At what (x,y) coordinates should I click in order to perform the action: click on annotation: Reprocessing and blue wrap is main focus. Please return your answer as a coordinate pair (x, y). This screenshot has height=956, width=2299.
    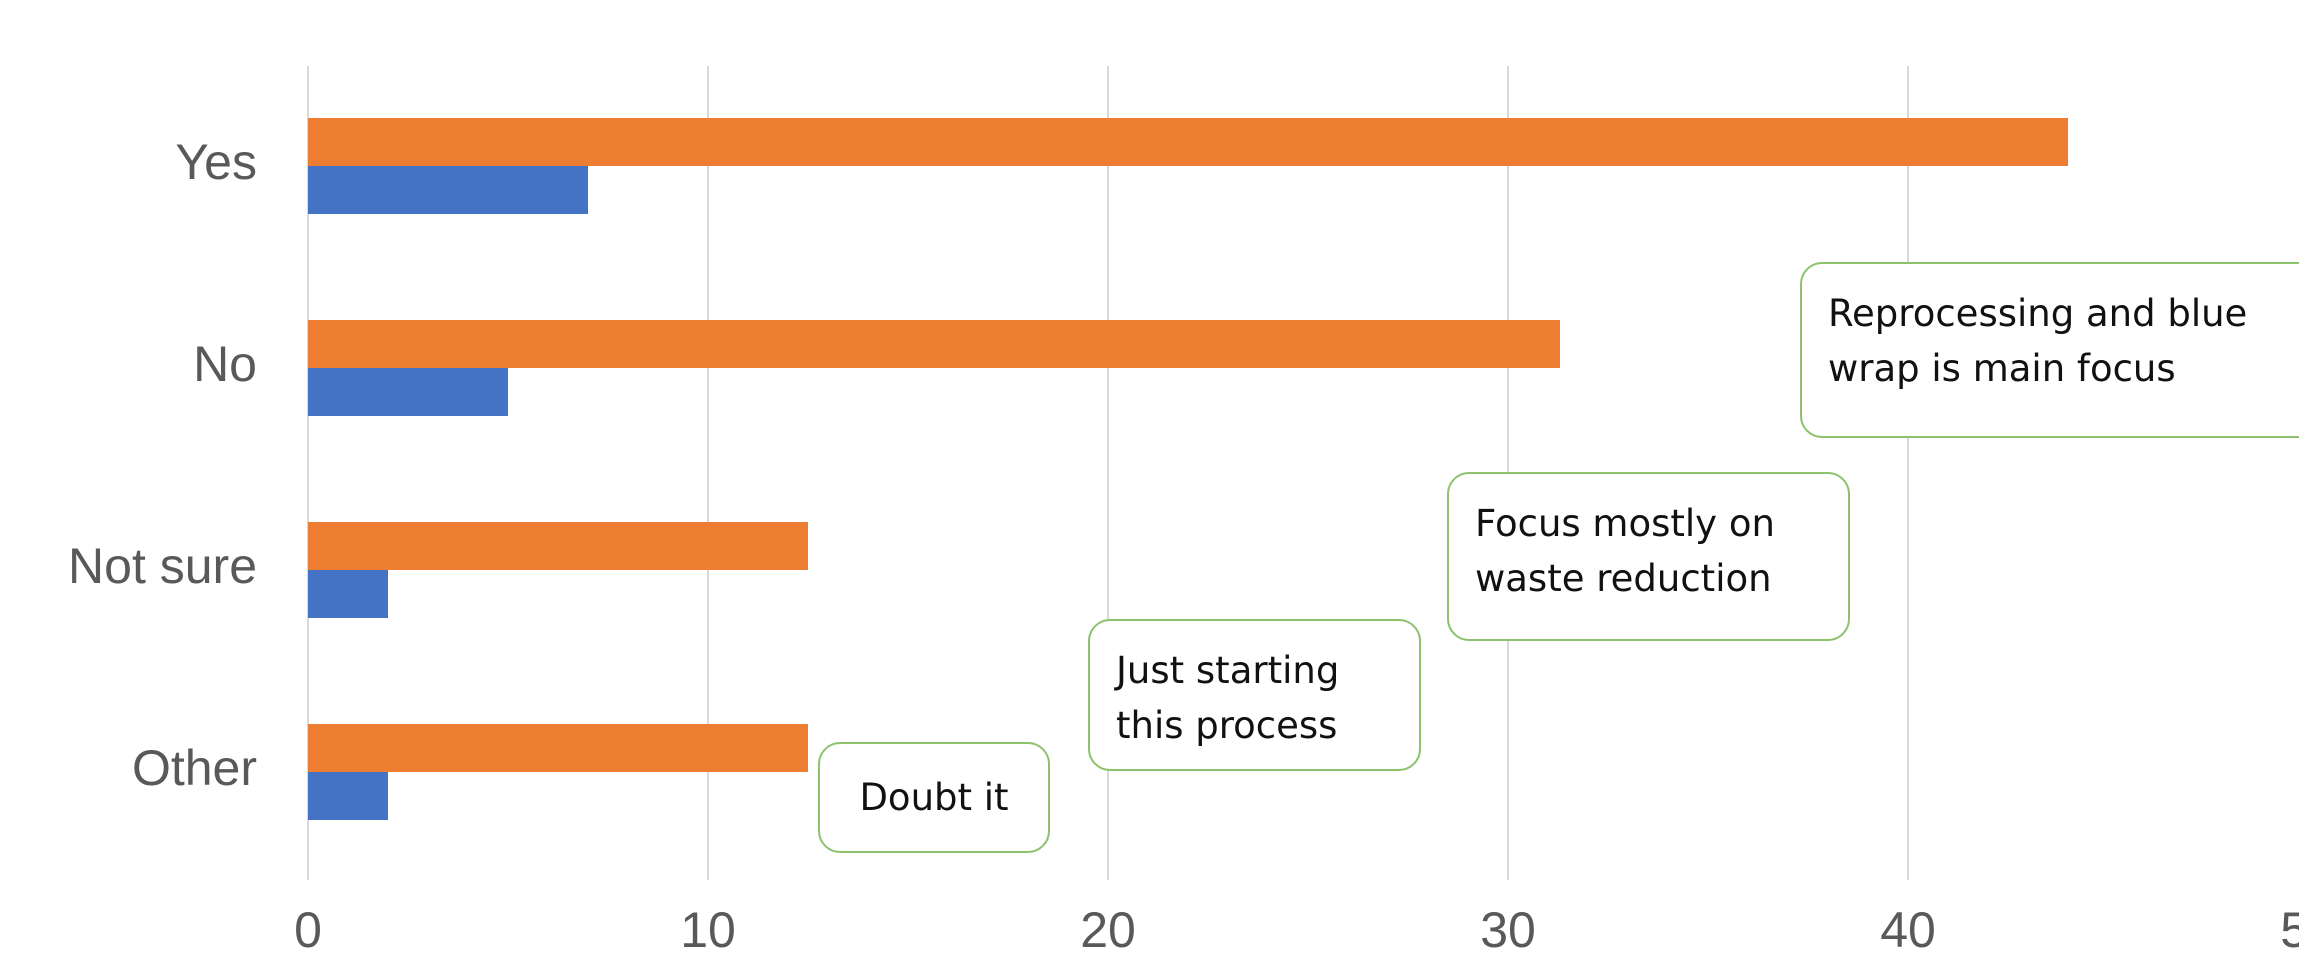
    Looking at the image, I should click on (2049, 350).